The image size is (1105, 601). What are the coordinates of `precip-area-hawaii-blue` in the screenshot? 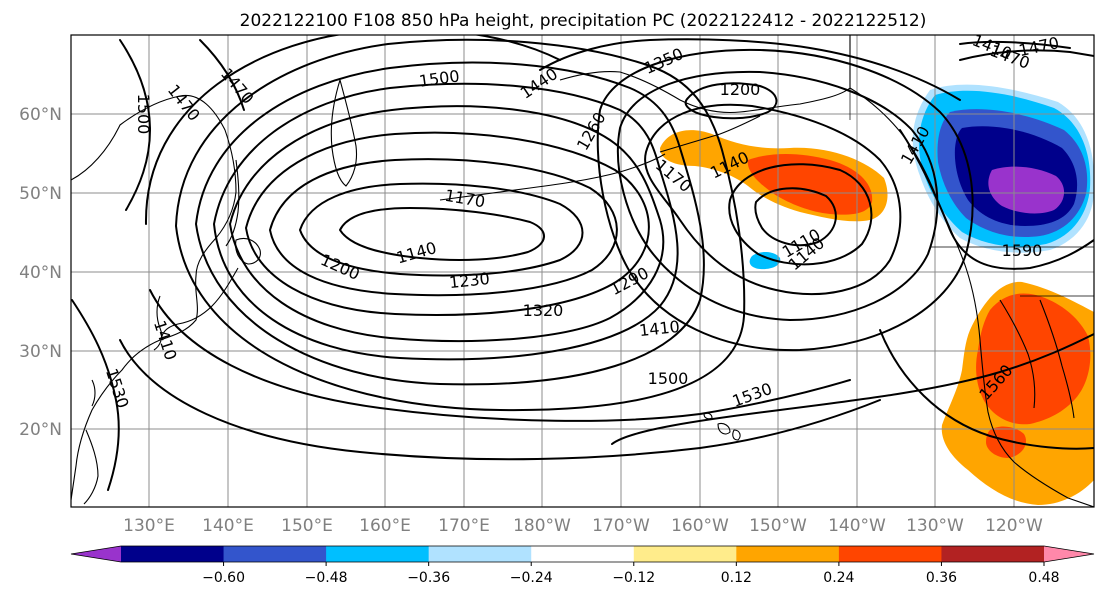 It's located at (765, 261).